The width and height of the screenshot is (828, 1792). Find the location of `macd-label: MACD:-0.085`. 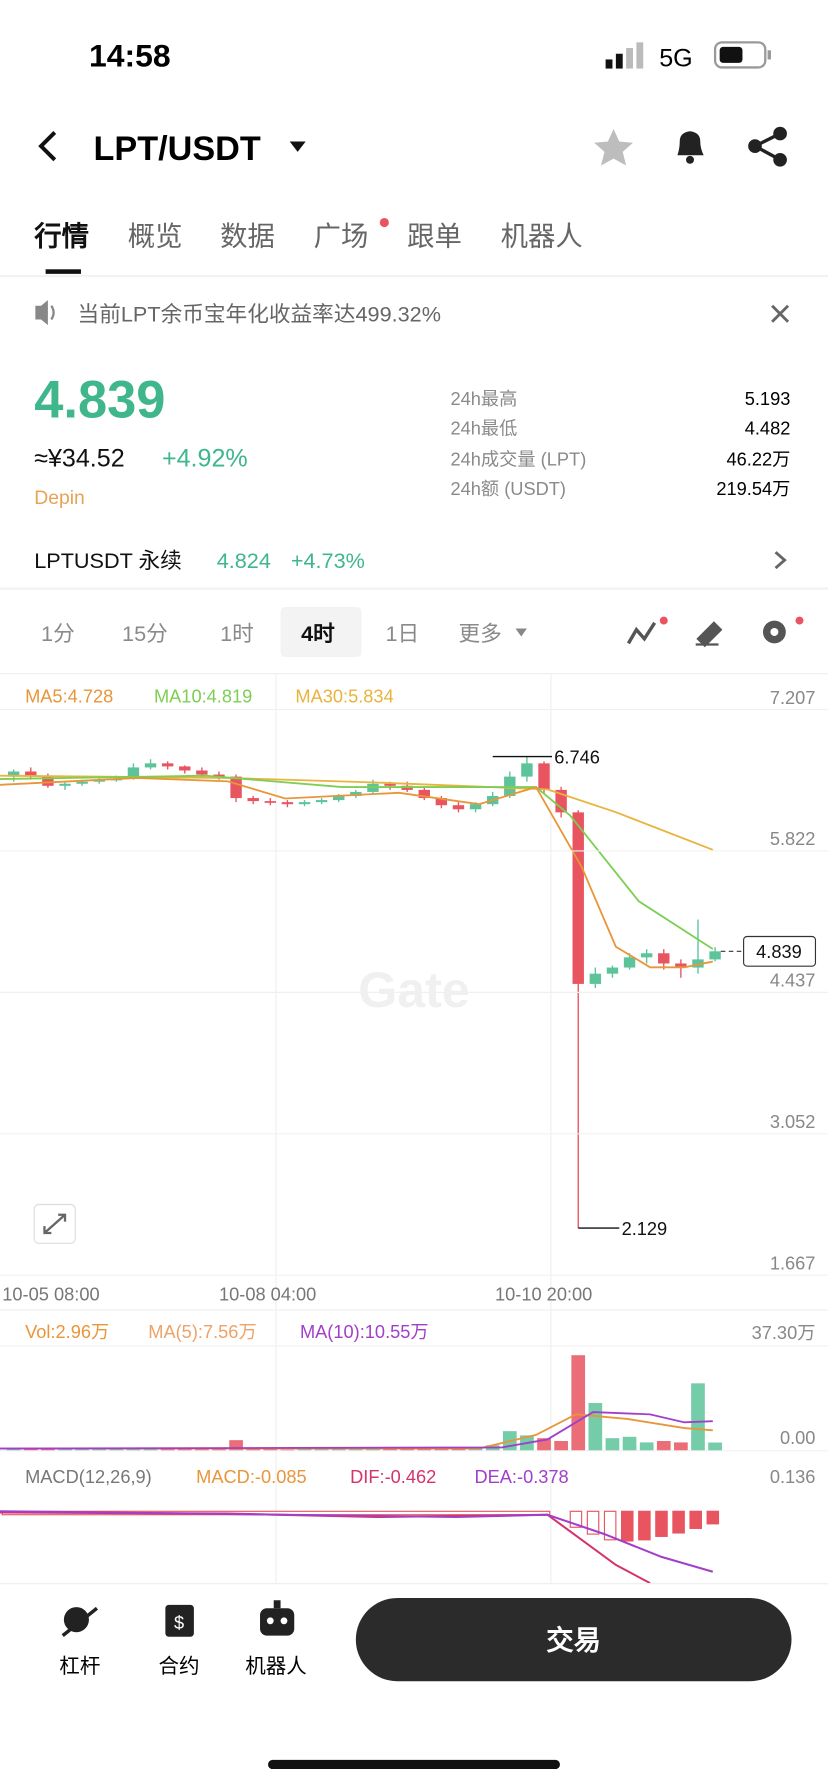

macd-label: MACD:-0.085 is located at coordinates (251, 1476).